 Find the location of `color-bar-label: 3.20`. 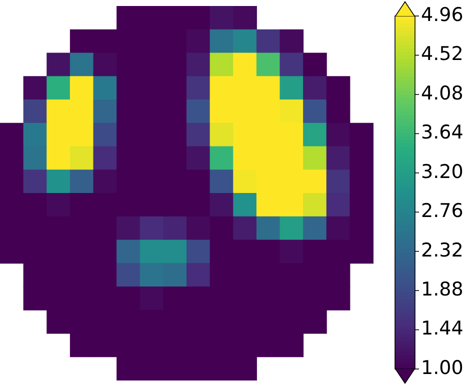

color-bar-label: 3.20 is located at coordinates (442, 171).